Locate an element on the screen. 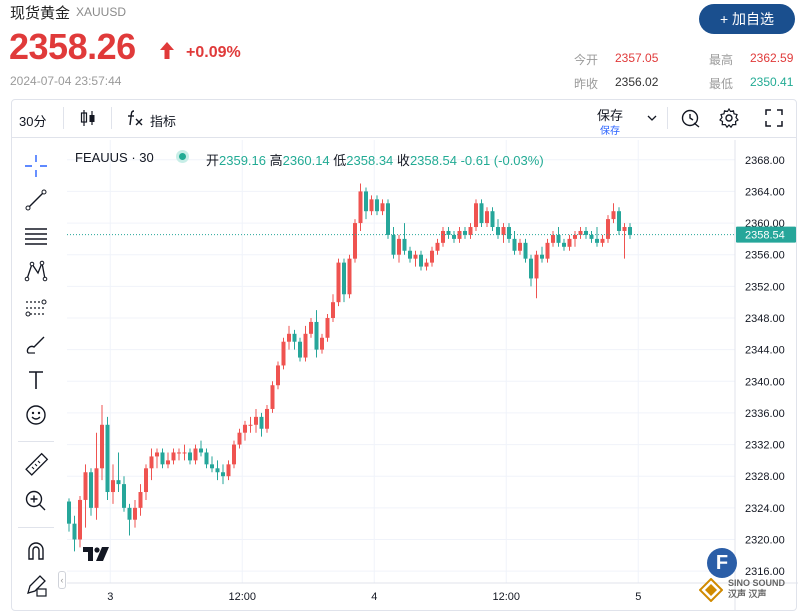  fullscreen-icon is located at coordinates (774, 118).